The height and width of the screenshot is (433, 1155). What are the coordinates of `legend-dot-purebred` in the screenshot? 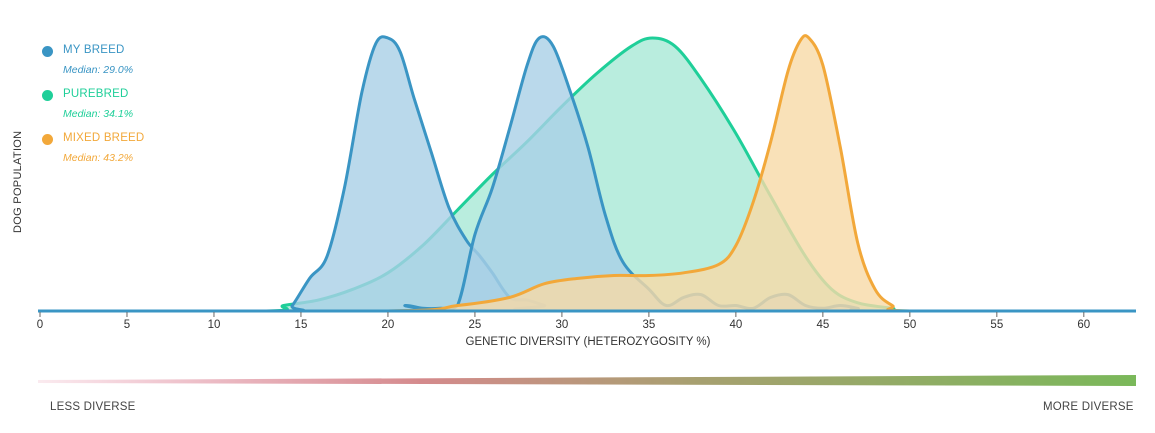 It's located at (47, 95).